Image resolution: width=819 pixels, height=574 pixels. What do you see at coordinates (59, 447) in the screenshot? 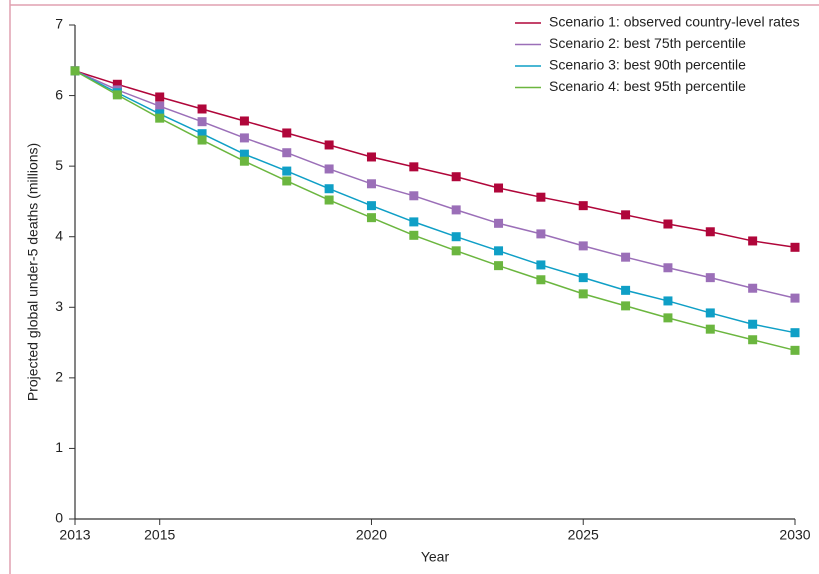
I see `y-tick-label: 1` at bounding box center [59, 447].